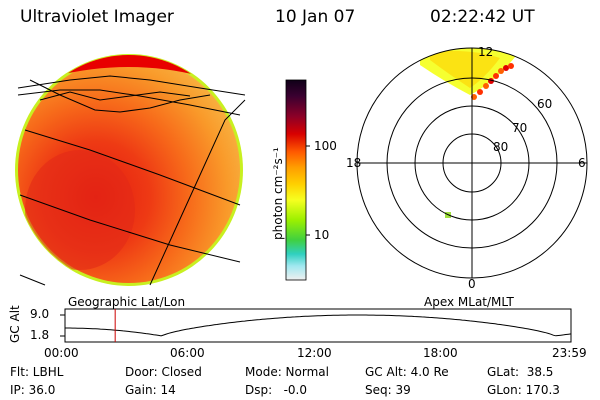 The image size is (600, 400). What do you see at coordinates (388, 390) in the screenshot?
I see `status-seq: Seq: 39` at bounding box center [388, 390].